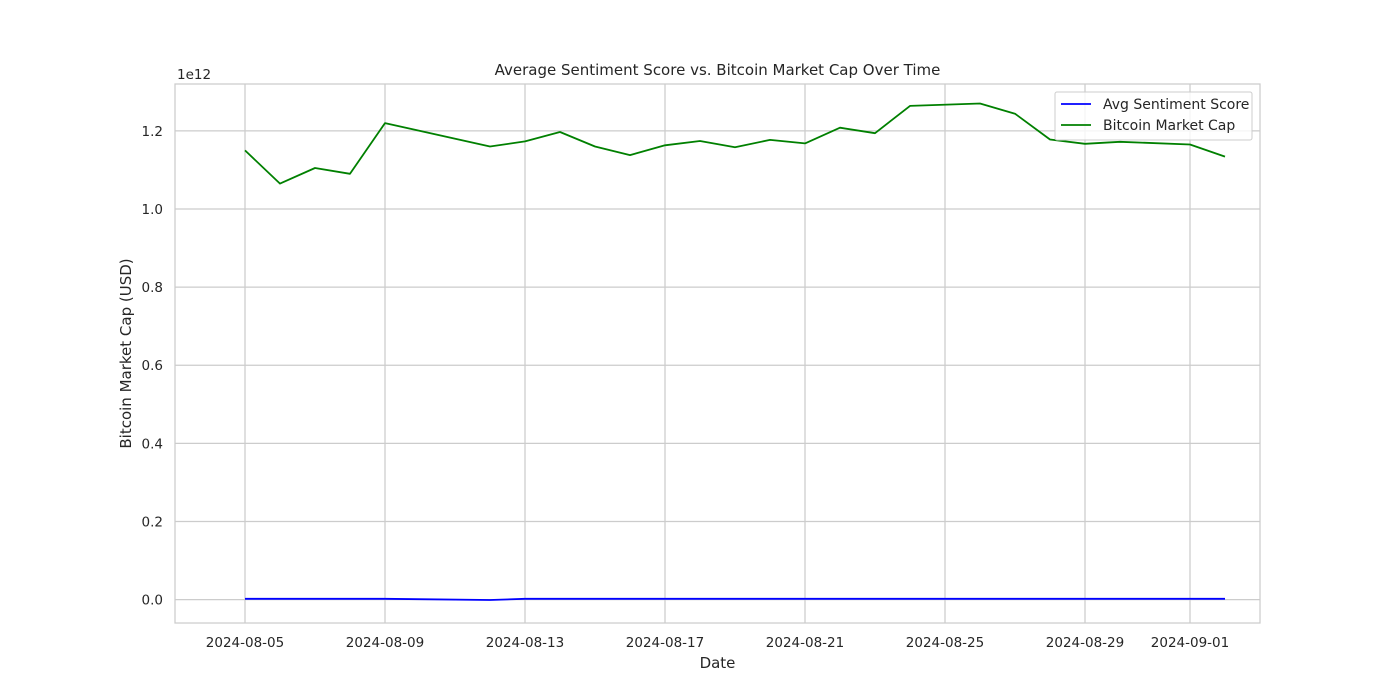 The image size is (1400, 700). Describe the element at coordinates (152, 288) in the screenshot. I see `y-tick-label: 0.8` at that location.